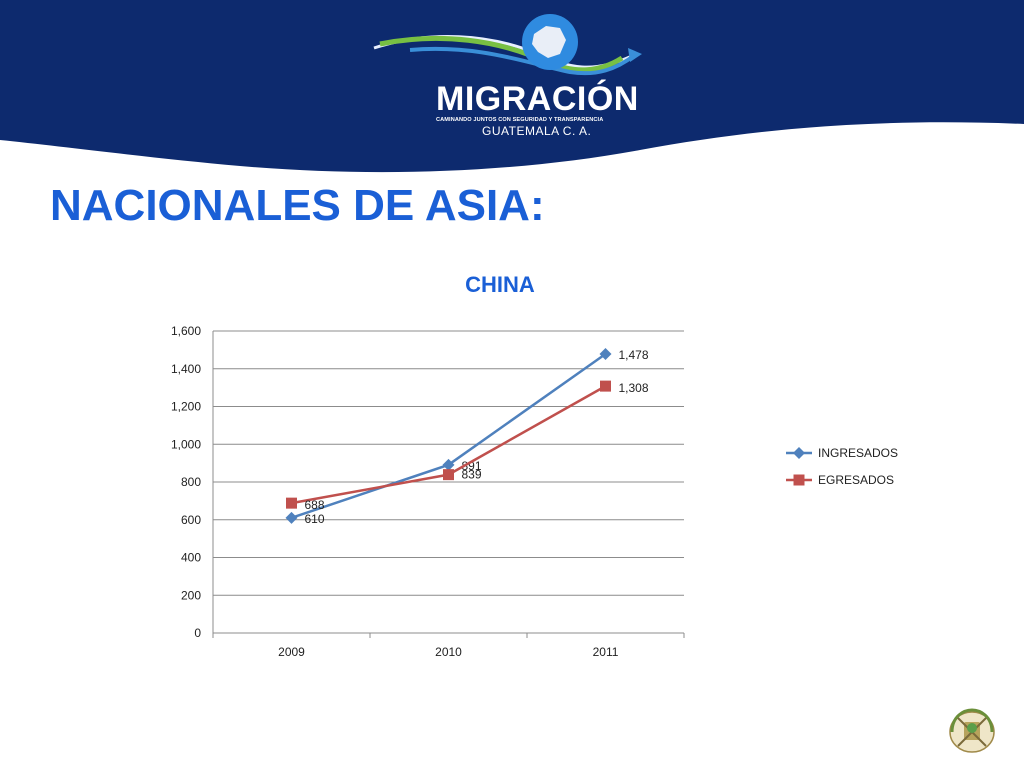 The height and width of the screenshot is (768, 1024). I want to click on data-label: 1,308, so click(634, 388).